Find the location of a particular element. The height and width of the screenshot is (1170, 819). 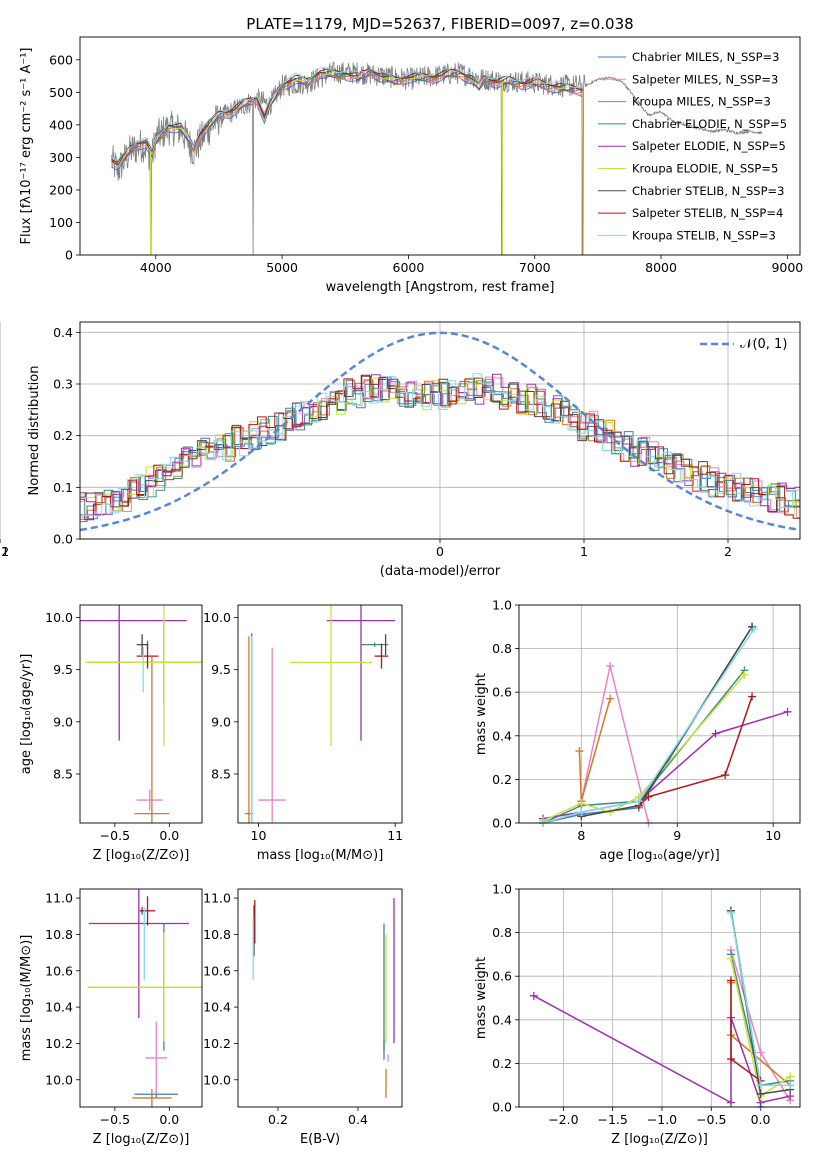

legend-entry: Salpeter STELIB, N_SSP=4 is located at coordinates (707, 213).